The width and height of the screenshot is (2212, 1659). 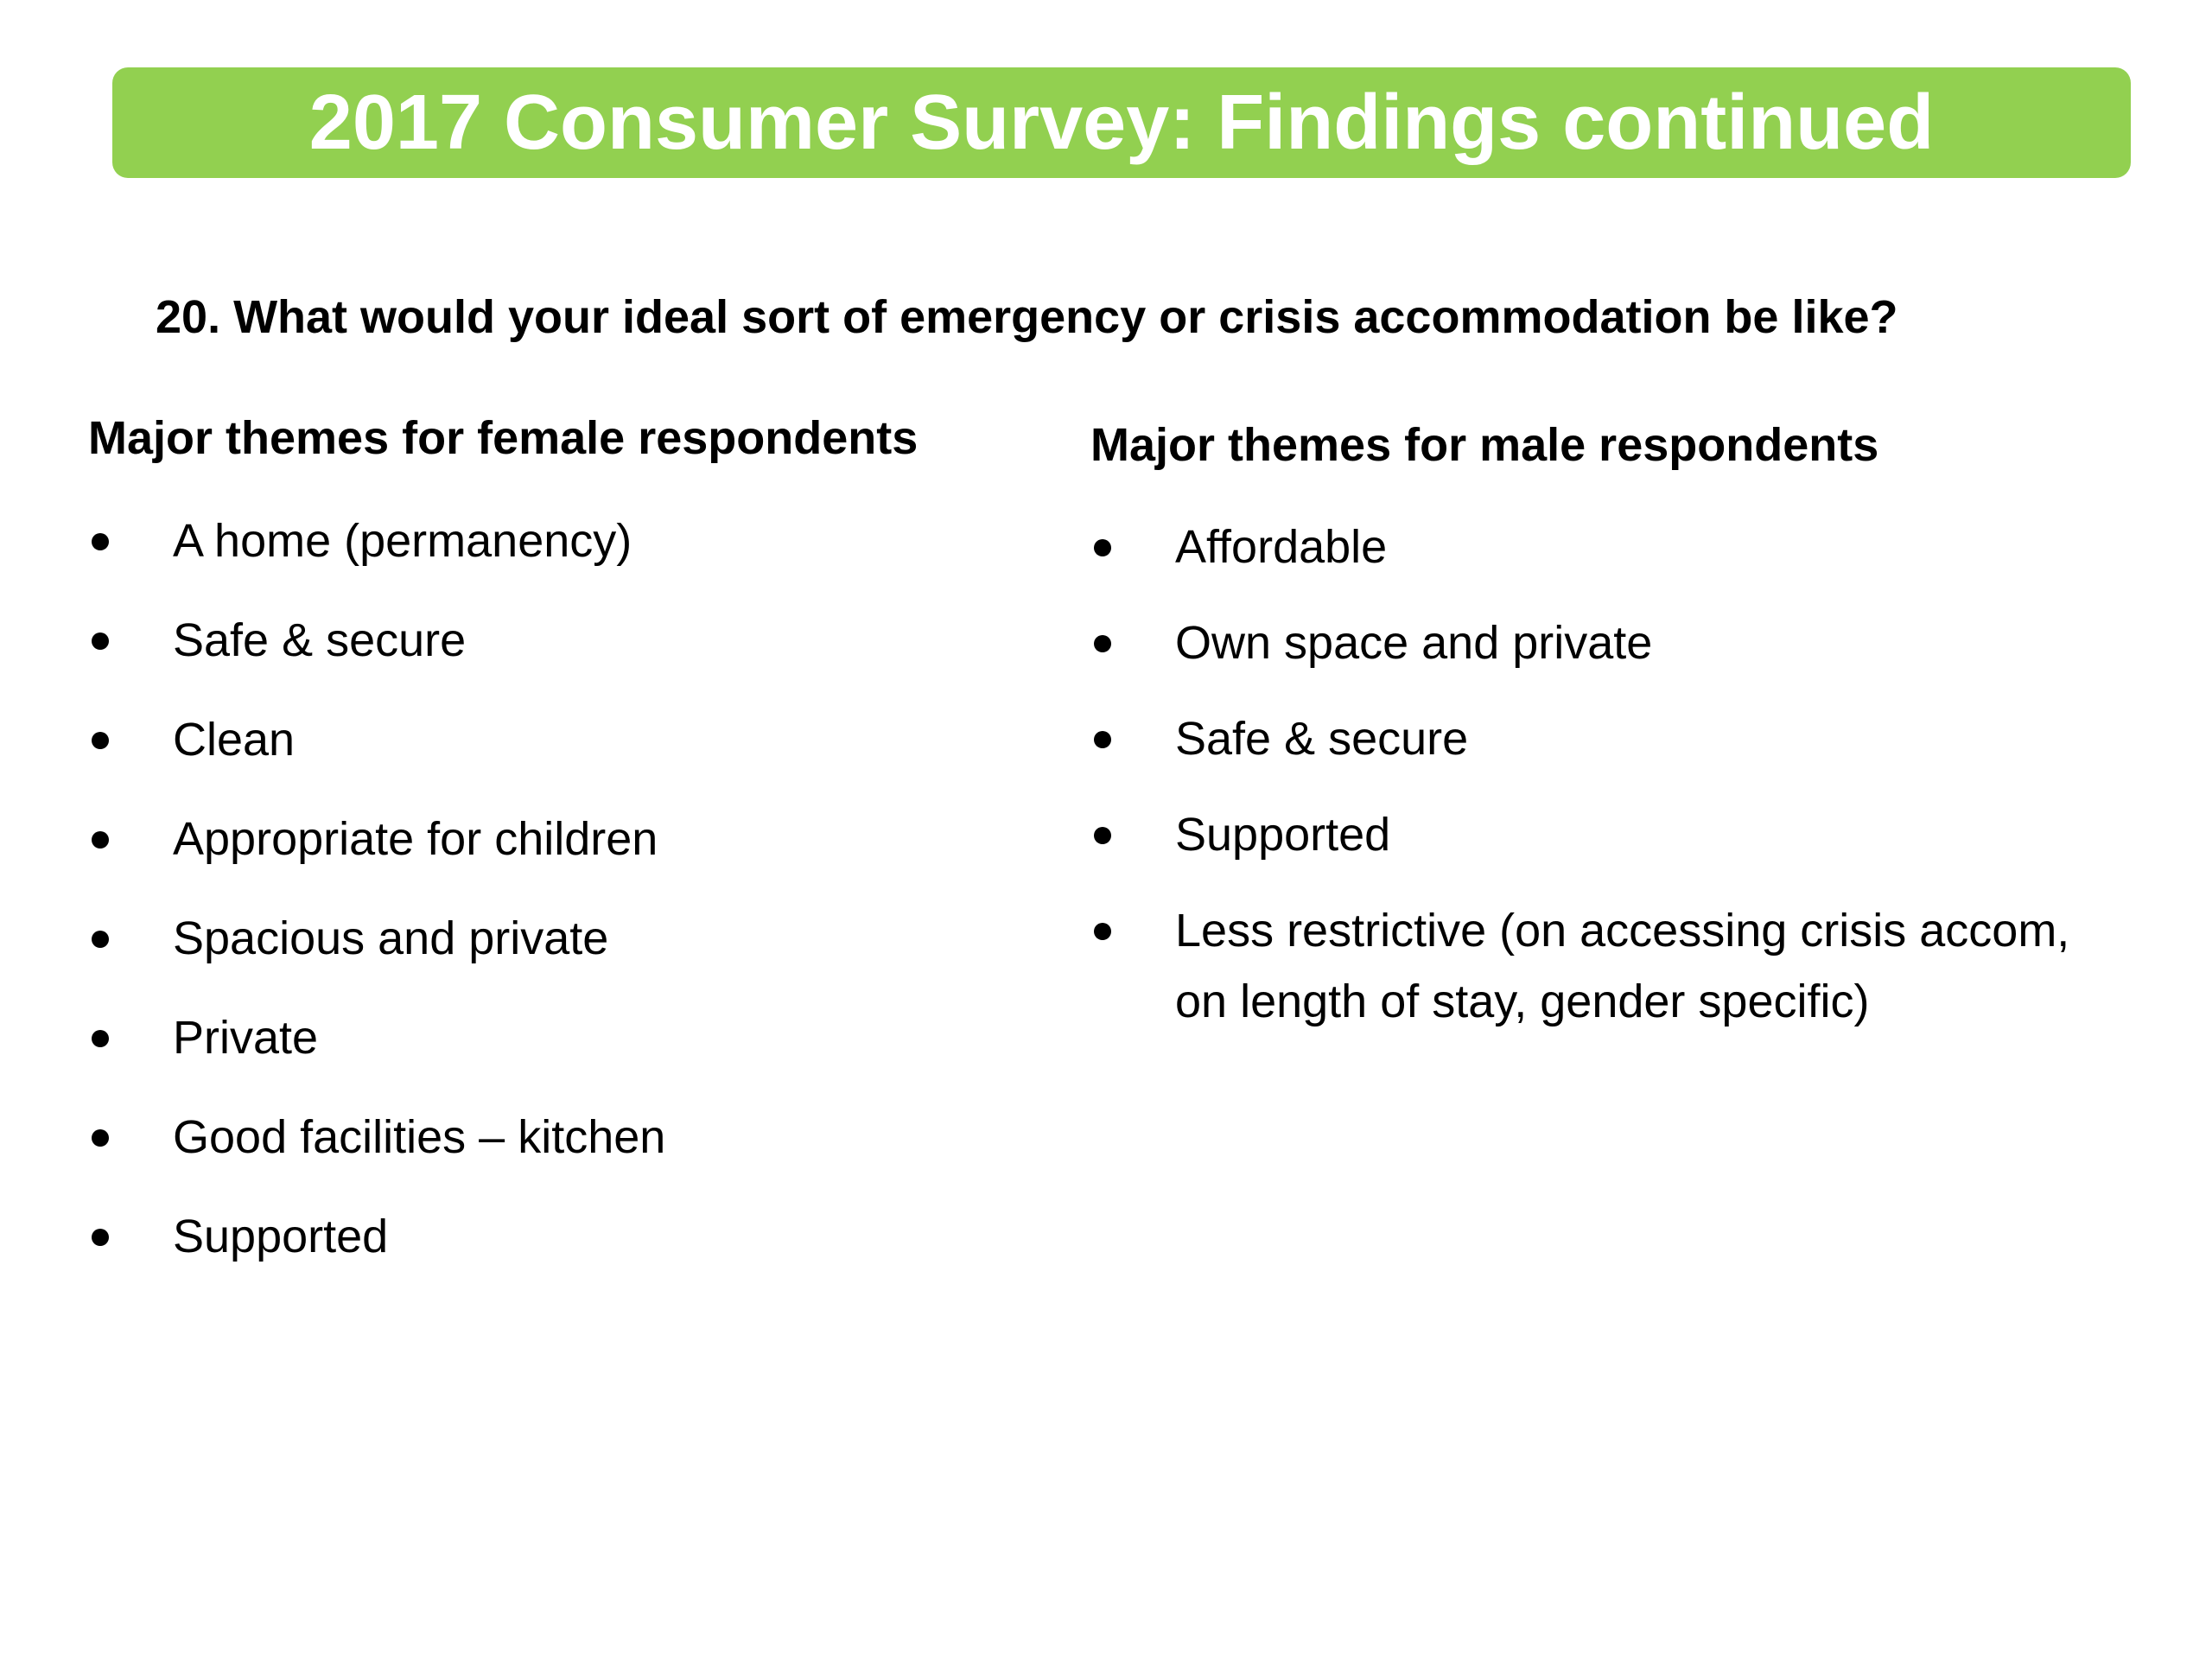 What do you see at coordinates (419, 1137) in the screenshot?
I see `theme-text: Good facilities – kitchen` at bounding box center [419, 1137].